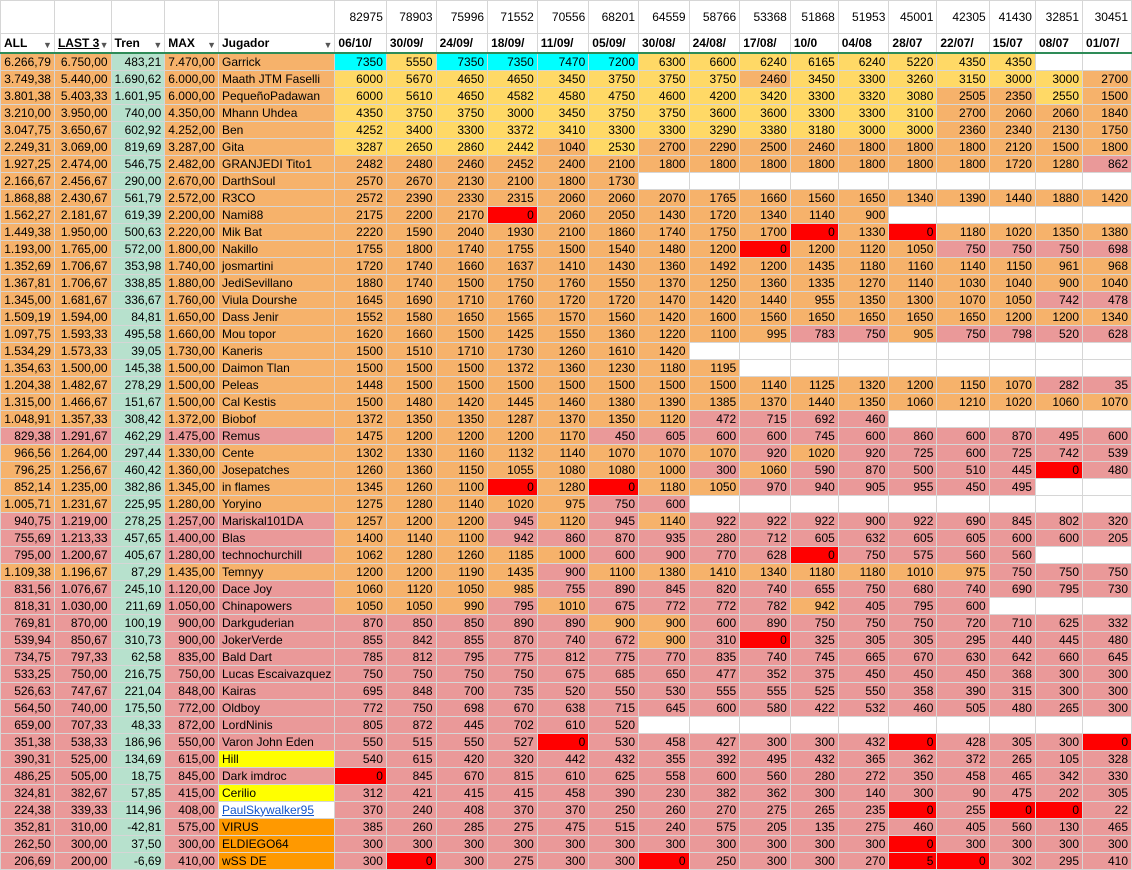 The width and height of the screenshot is (1132, 870). Describe the element at coordinates (1059, 860) in the screenshot. I see `cell-score: 295` at that location.